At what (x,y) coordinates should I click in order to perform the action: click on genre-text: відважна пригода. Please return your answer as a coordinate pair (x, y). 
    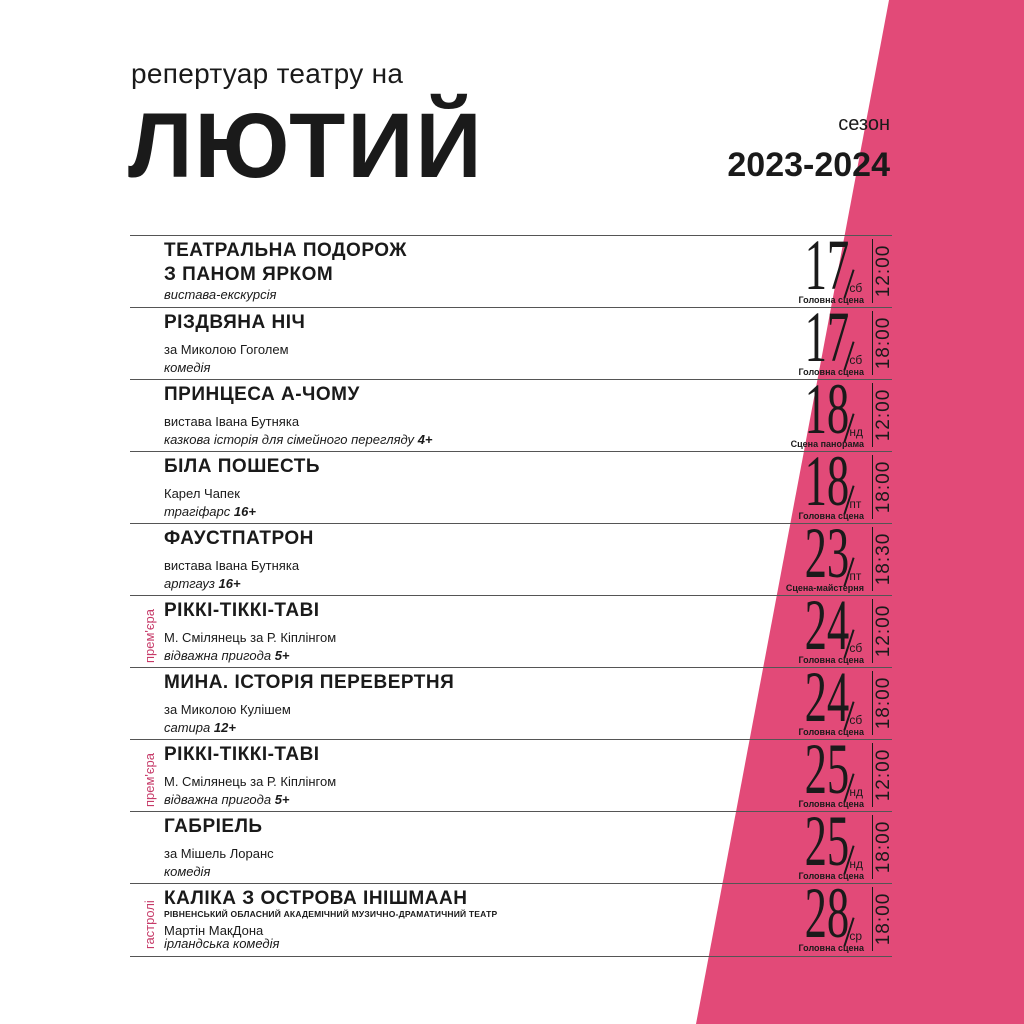
    Looking at the image, I should click on (218, 799).